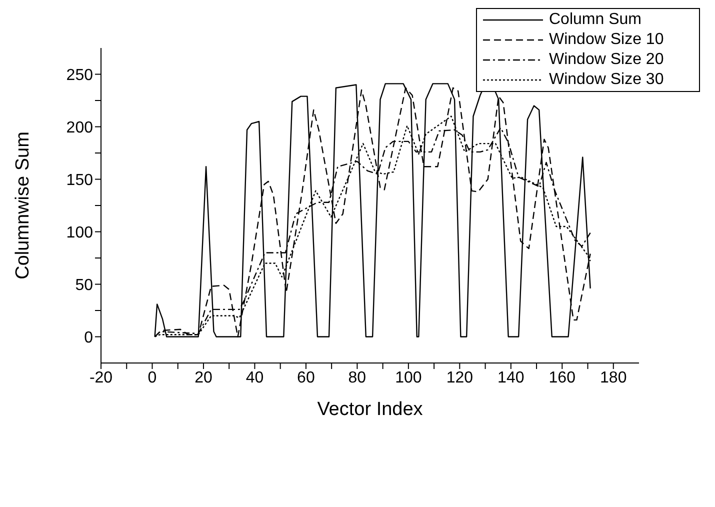 This screenshot has width=715, height=507. What do you see at coordinates (606, 40) in the screenshot?
I see `legend-label: Window Size 10` at bounding box center [606, 40].